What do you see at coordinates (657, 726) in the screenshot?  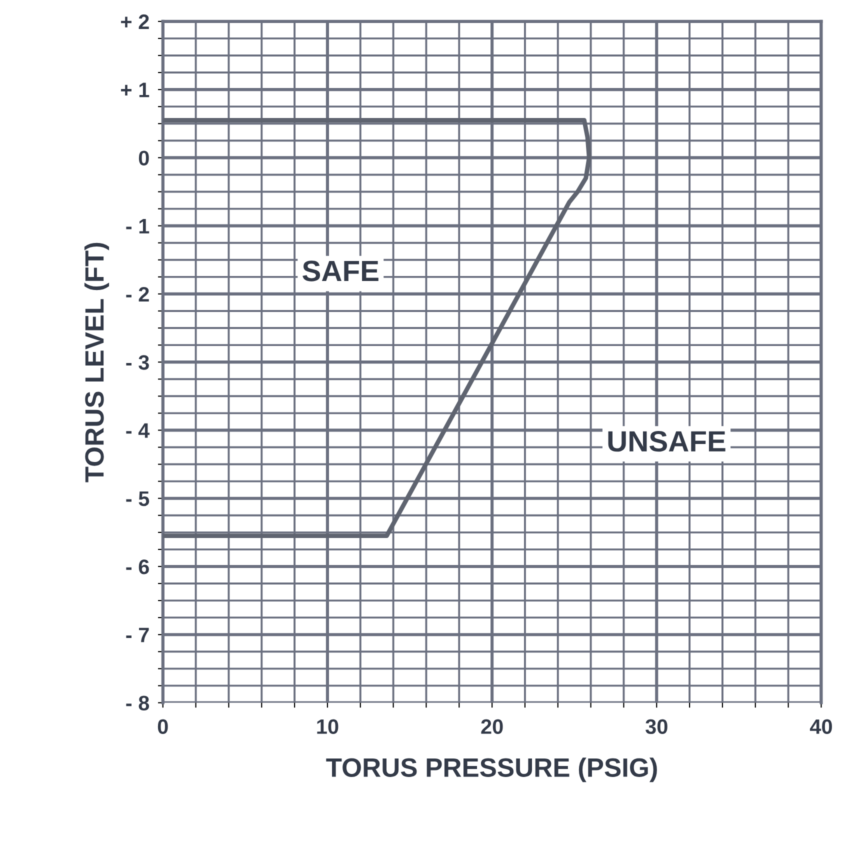 I see `x-tick-label: 30` at bounding box center [657, 726].